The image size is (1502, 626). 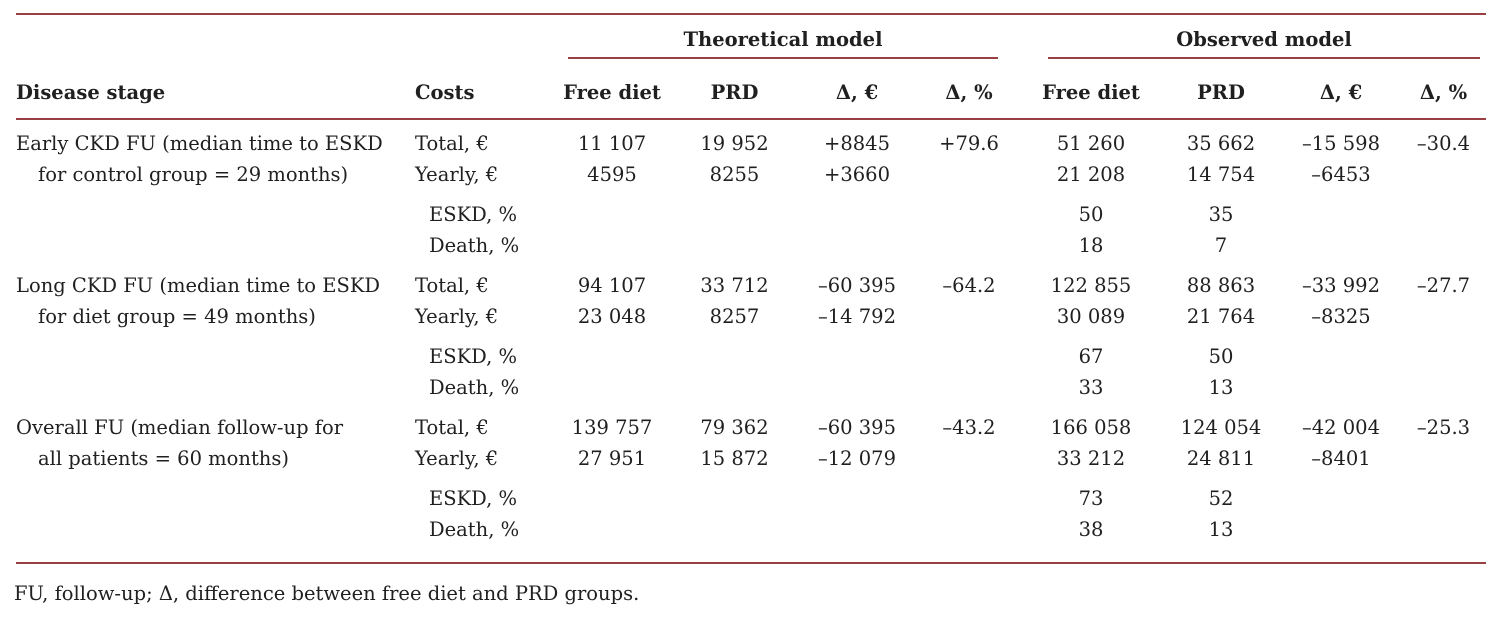 What do you see at coordinates (1091, 316) in the screenshot?
I see `value-cell: 30 089` at bounding box center [1091, 316].